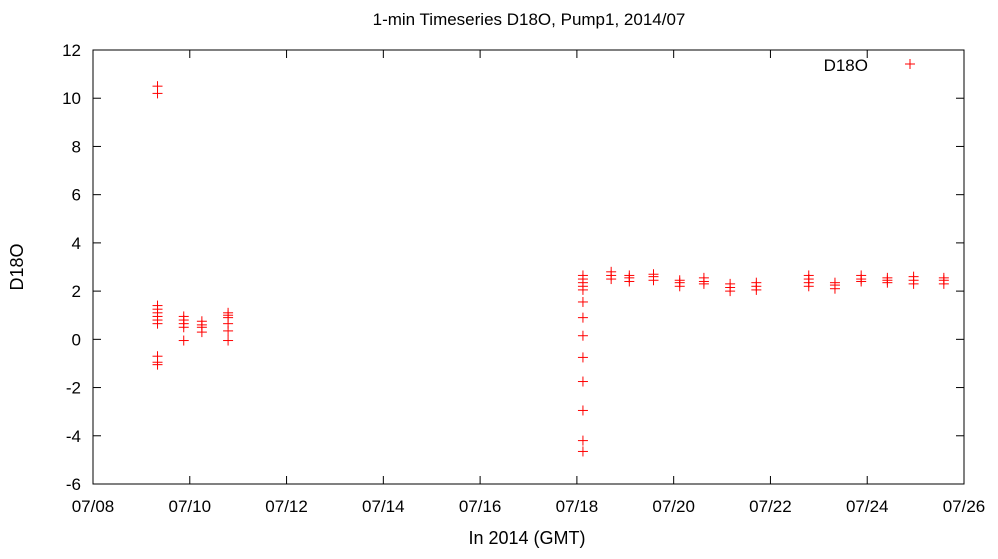 The width and height of the screenshot is (998, 559). What do you see at coordinates (869, 65) in the screenshot?
I see `legend: D18O` at bounding box center [869, 65].